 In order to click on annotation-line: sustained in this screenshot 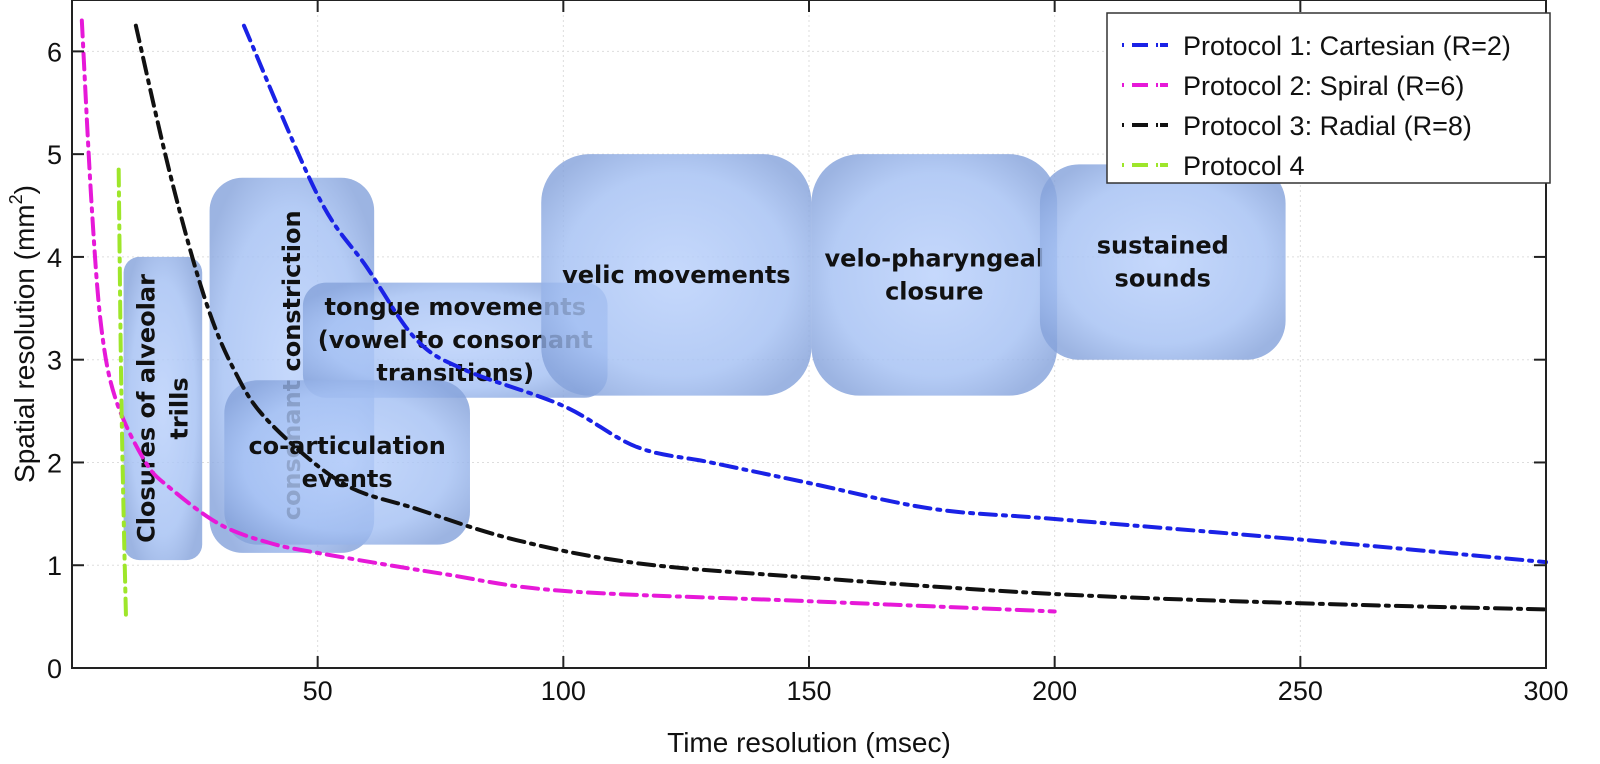, I will do `click(1163, 246)`.